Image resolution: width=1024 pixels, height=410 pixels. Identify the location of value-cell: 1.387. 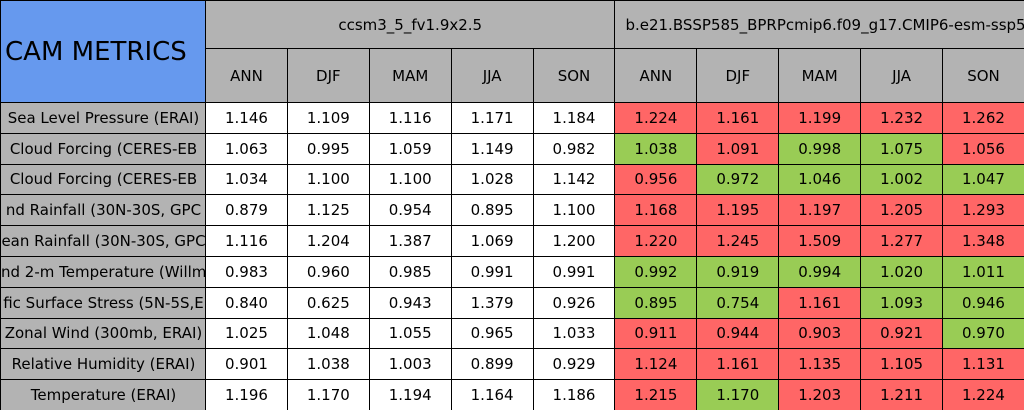
(410, 241).